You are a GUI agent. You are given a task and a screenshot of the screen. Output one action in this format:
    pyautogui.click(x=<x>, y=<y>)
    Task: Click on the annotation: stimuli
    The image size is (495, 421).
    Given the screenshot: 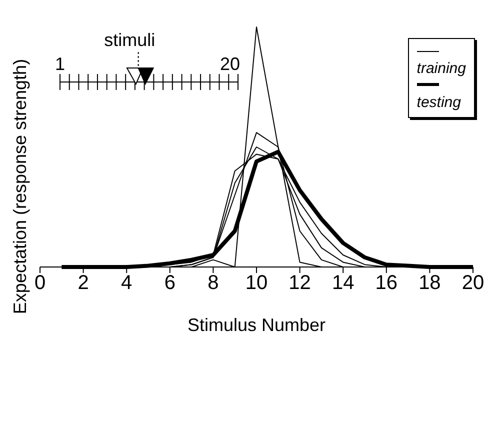 What is the action you would take?
    pyautogui.click(x=130, y=40)
    